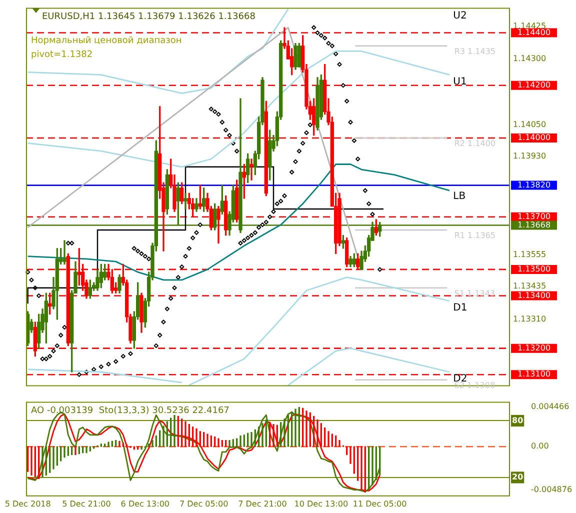 This screenshot has height=513, width=576. Describe the element at coordinates (86, 503) in the screenshot. I see `x-tick-label: 5 Dec 21:00` at that location.